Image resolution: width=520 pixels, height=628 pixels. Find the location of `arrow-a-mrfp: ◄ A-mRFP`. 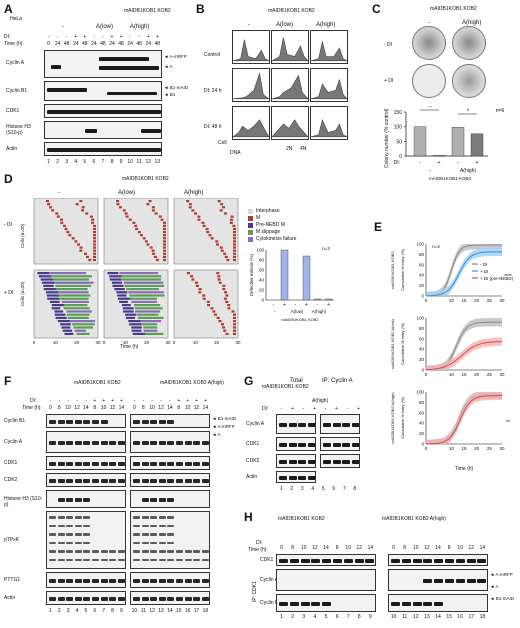

arrow-a-mrfp: ◄ A-mRFP is located at coordinates (175, 56).